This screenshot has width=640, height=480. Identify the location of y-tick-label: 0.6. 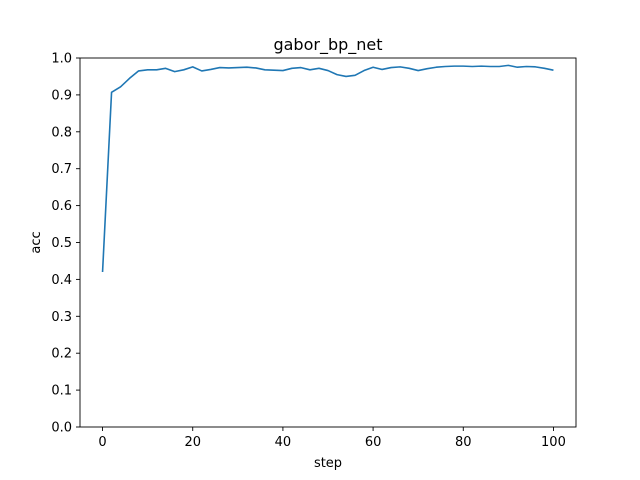
(61, 206).